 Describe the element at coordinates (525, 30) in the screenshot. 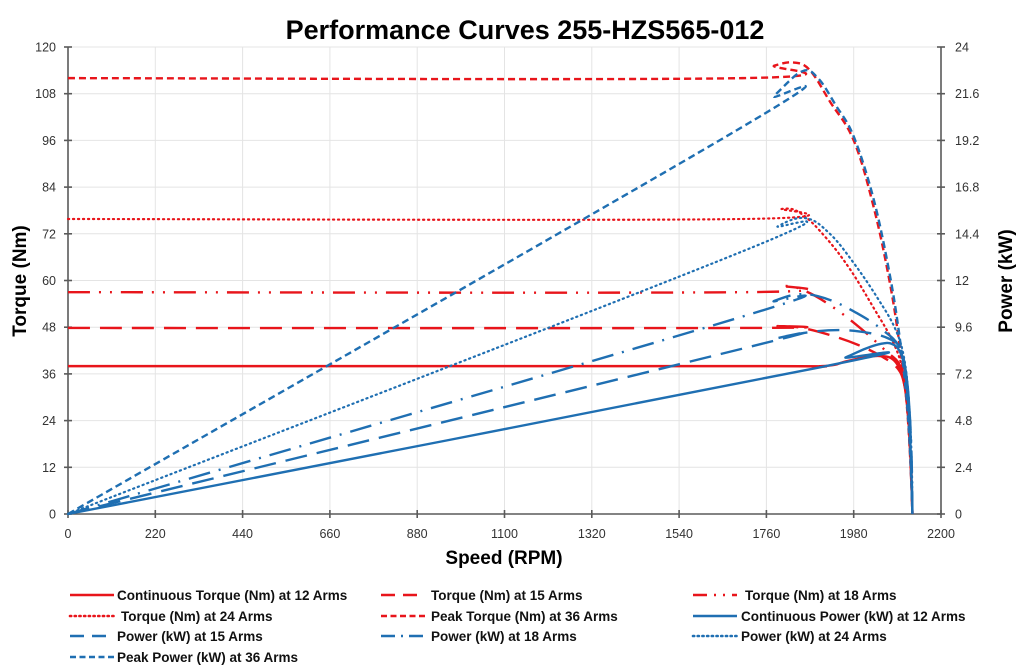

I see `chart-title: Performance Curves 255-HZS565-012` at that location.